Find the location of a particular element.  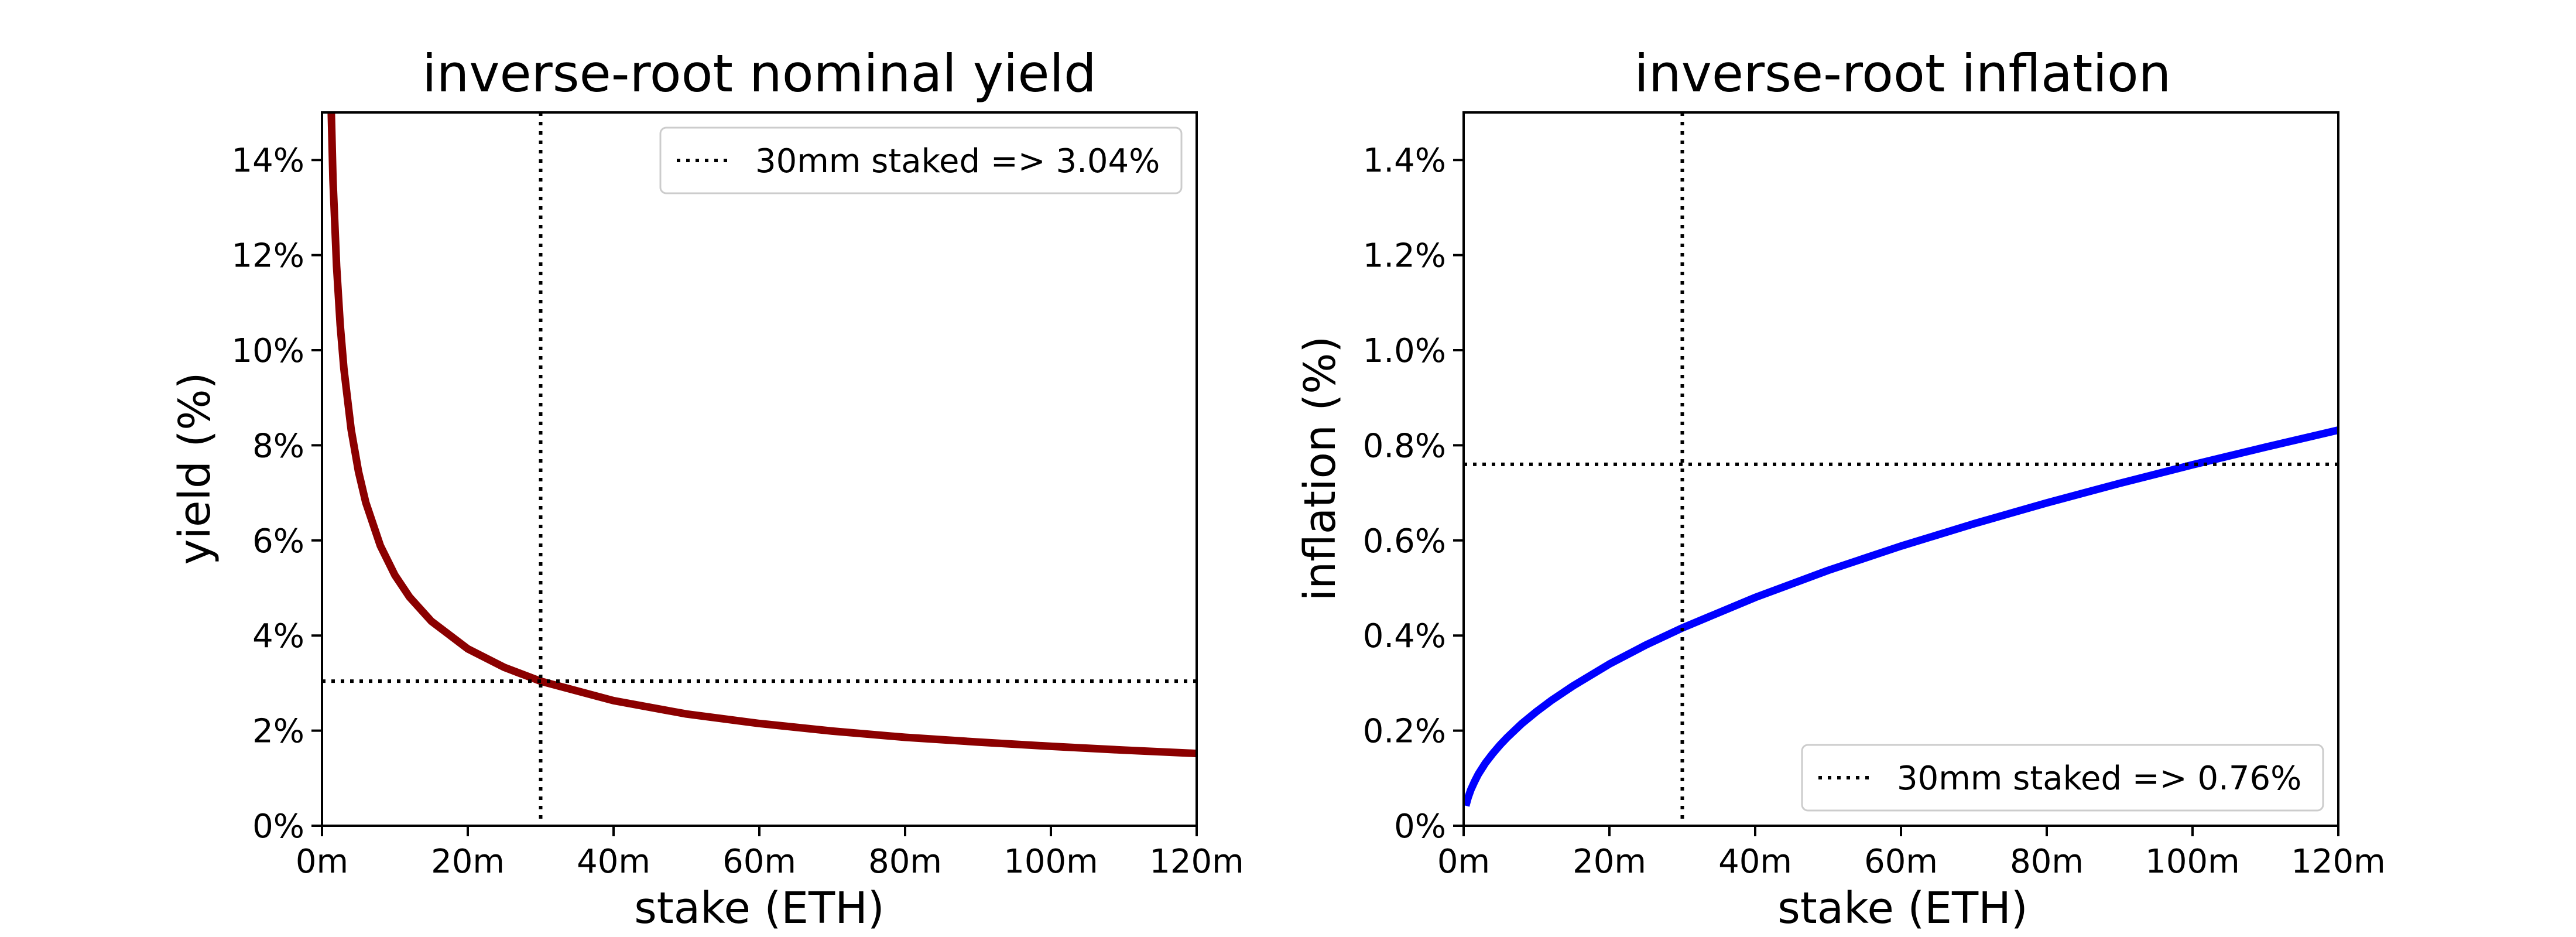

legend: 30mm staked => 0.76% is located at coordinates (2062, 778).